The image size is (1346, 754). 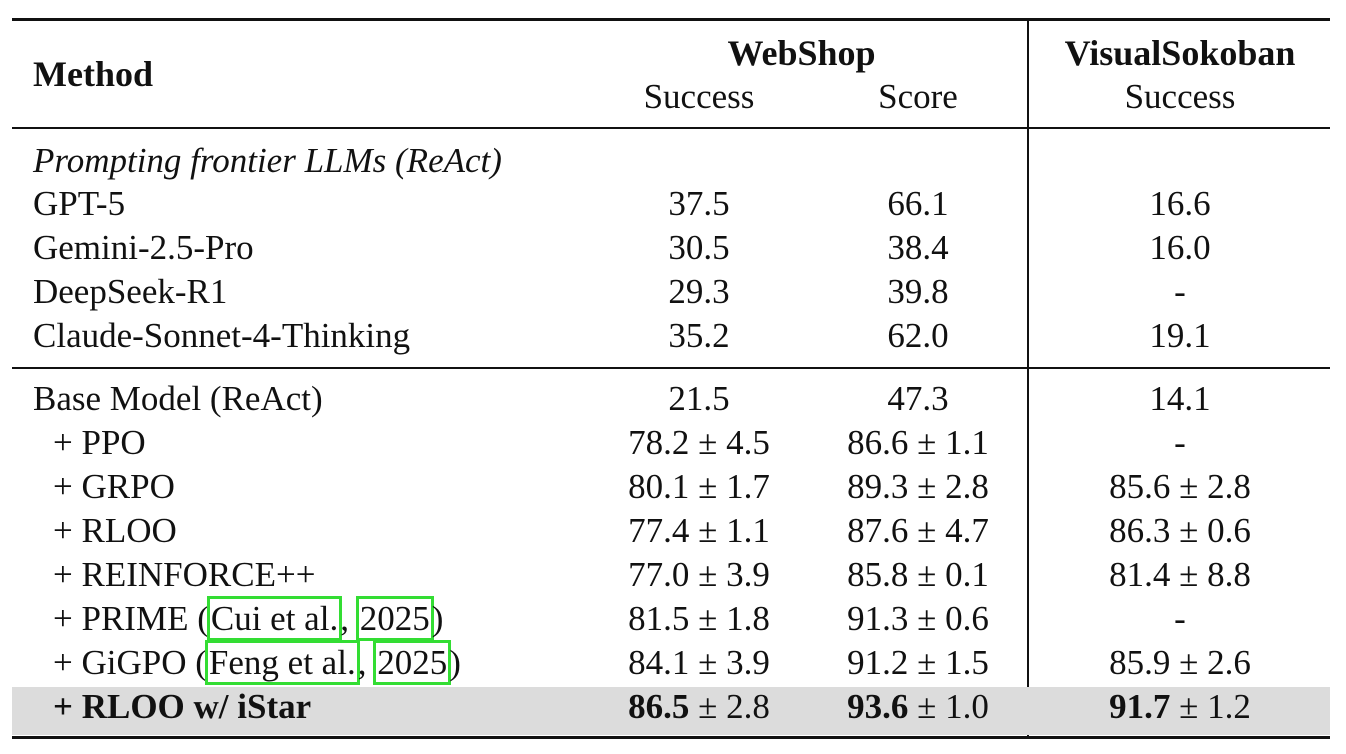 I want to click on method-name: + REINFORCE++, so click(x=184, y=574).